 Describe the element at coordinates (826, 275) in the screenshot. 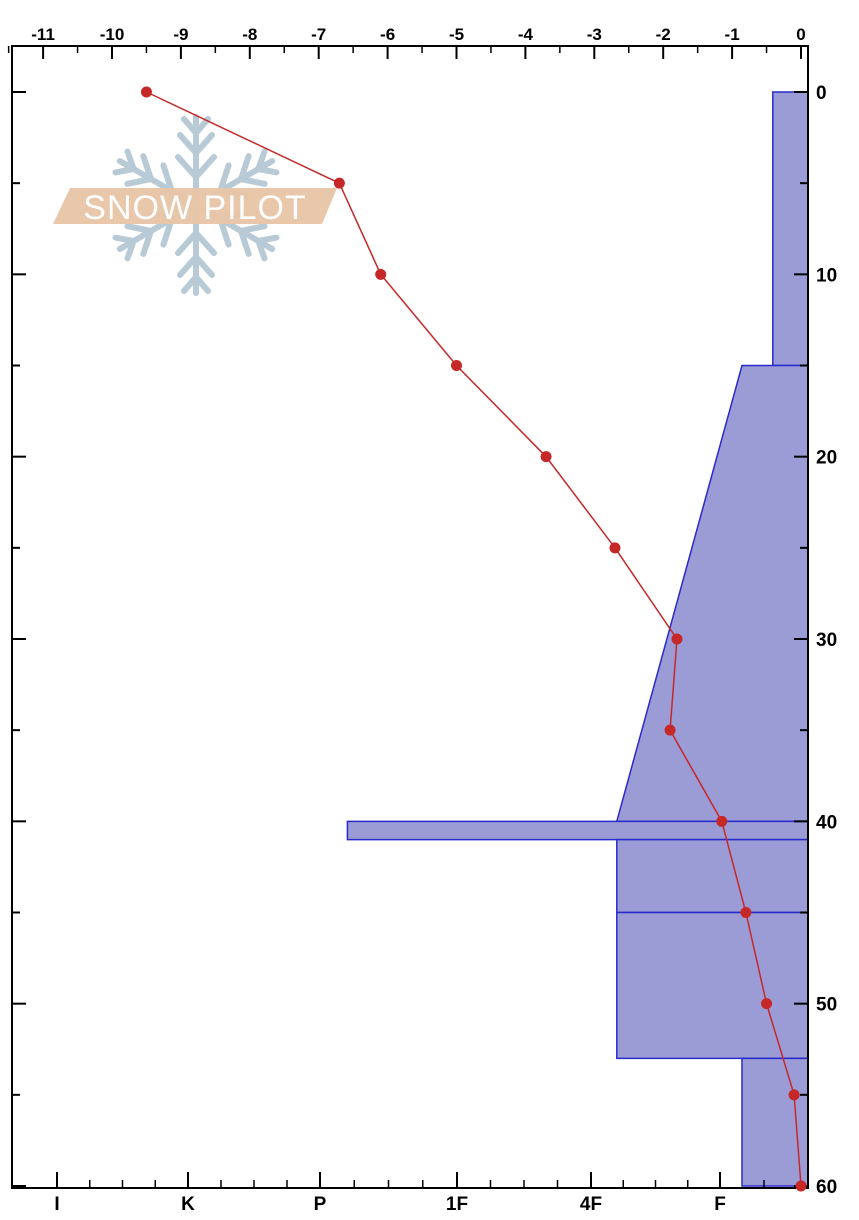

I see `right-tick-label: 10` at that location.